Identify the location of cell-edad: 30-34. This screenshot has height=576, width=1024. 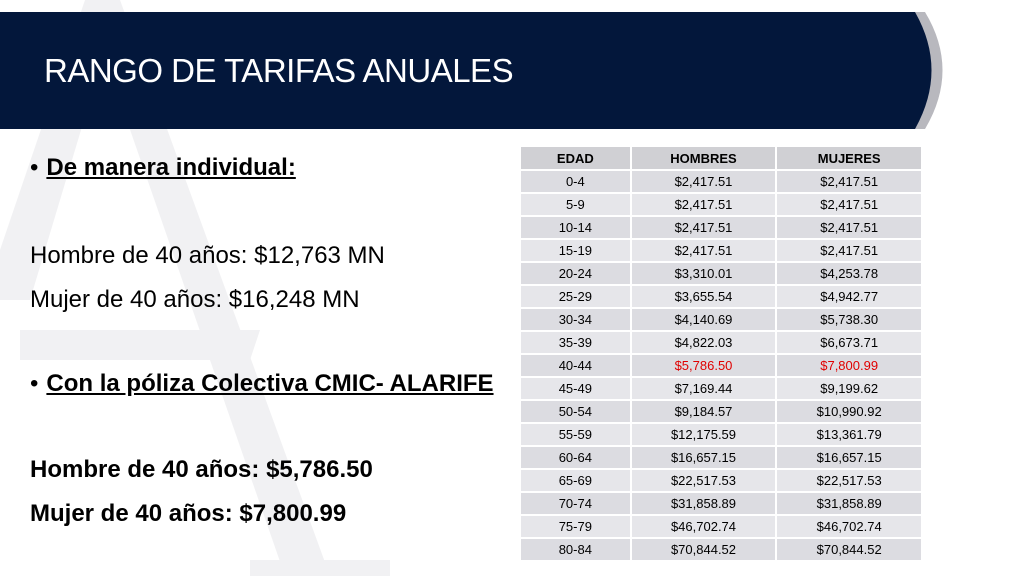
(576, 320).